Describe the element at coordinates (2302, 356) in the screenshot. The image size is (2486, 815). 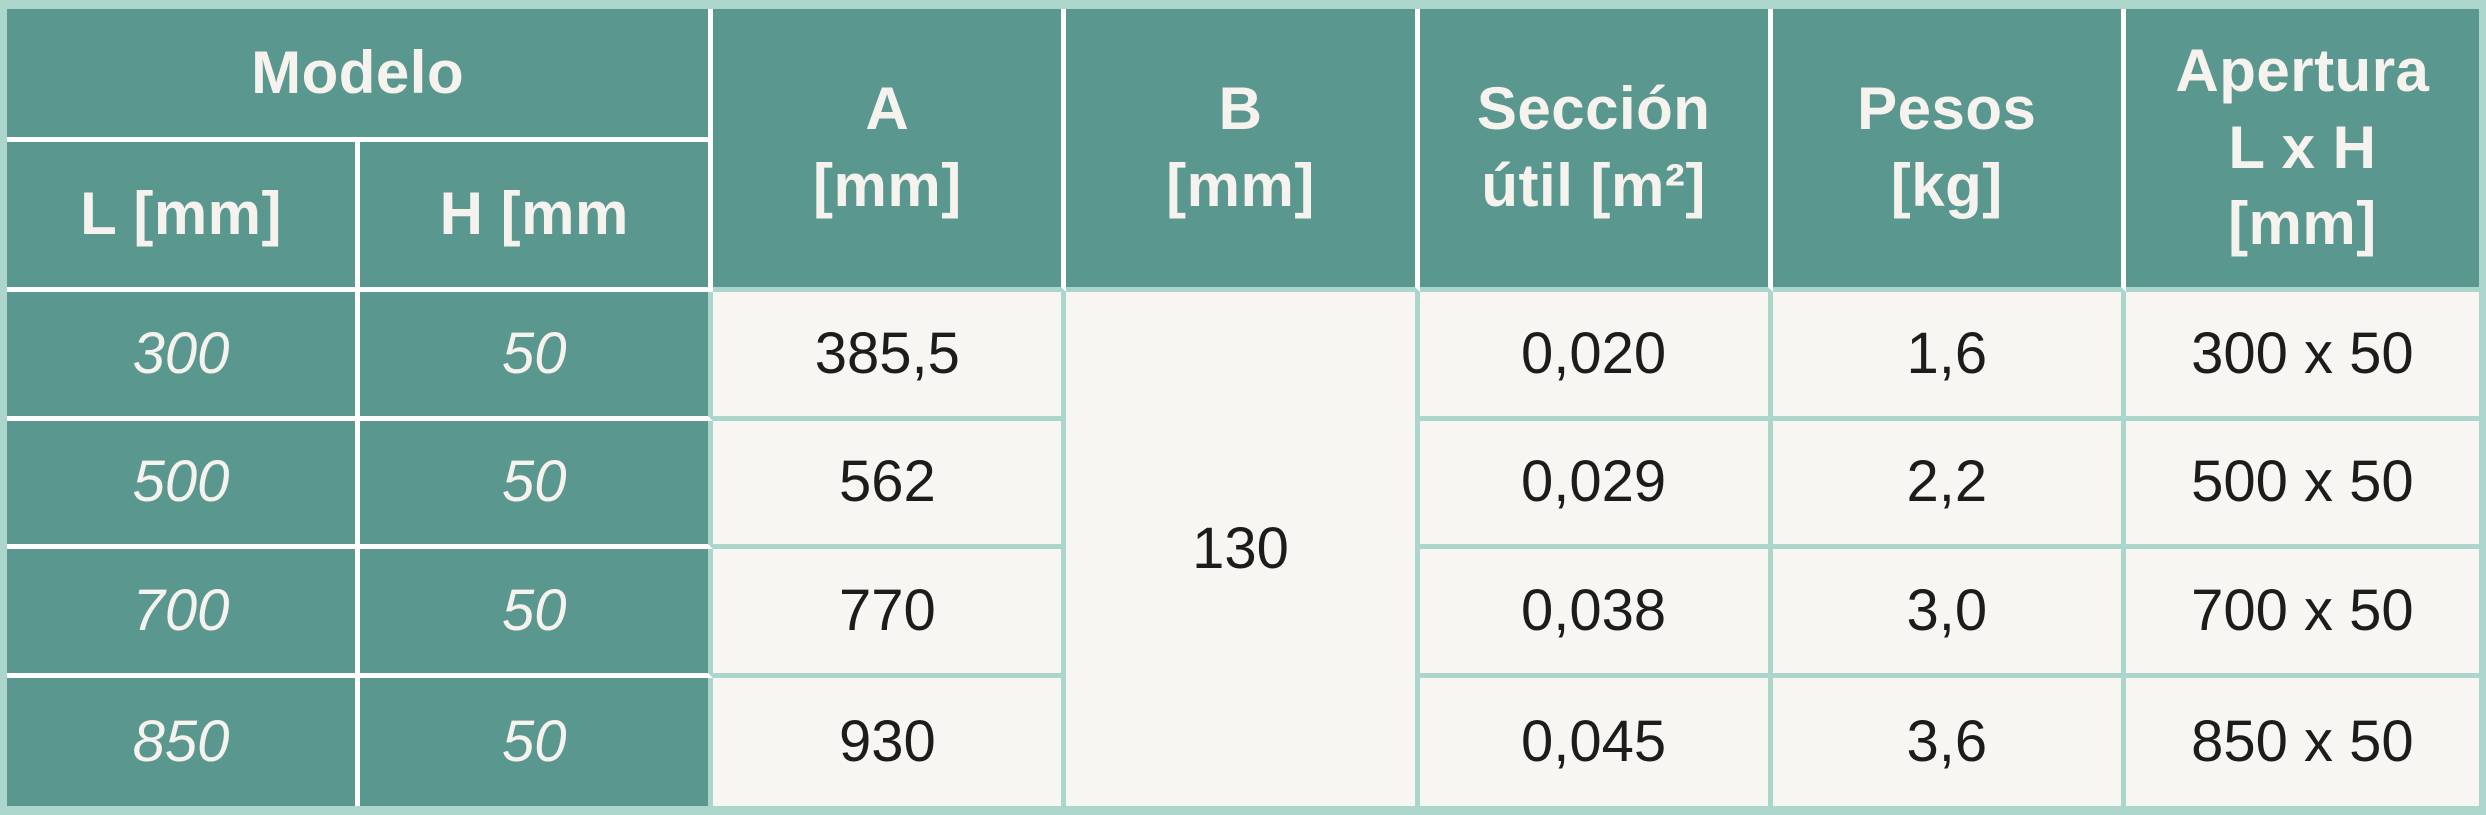
I see `cell-r1-apertura: 300 x 50` at that location.